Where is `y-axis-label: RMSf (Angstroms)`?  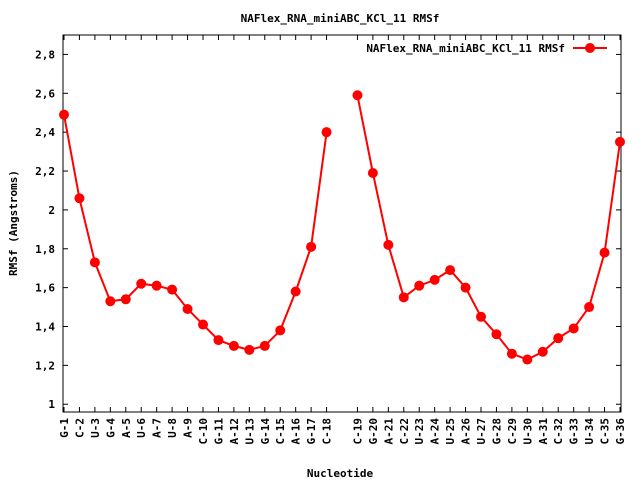 y-axis-label: RMSf (Angstroms) is located at coordinates (13, 223).